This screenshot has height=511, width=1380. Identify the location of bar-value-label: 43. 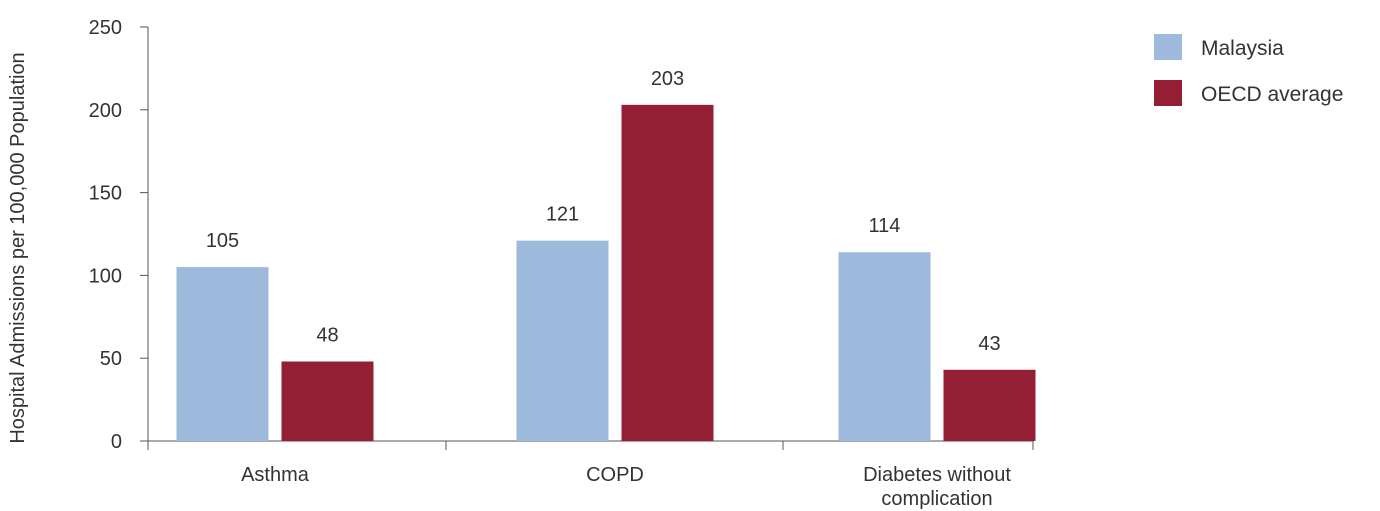
(989, 344).